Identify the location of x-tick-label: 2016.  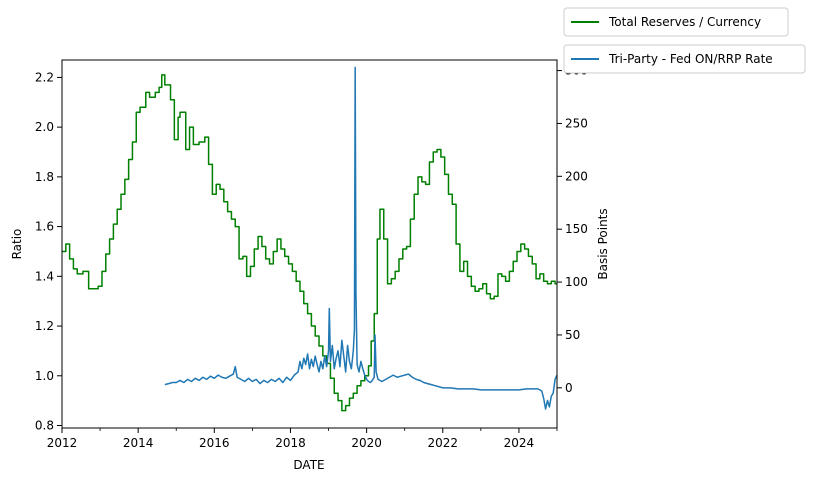
(214, 443).